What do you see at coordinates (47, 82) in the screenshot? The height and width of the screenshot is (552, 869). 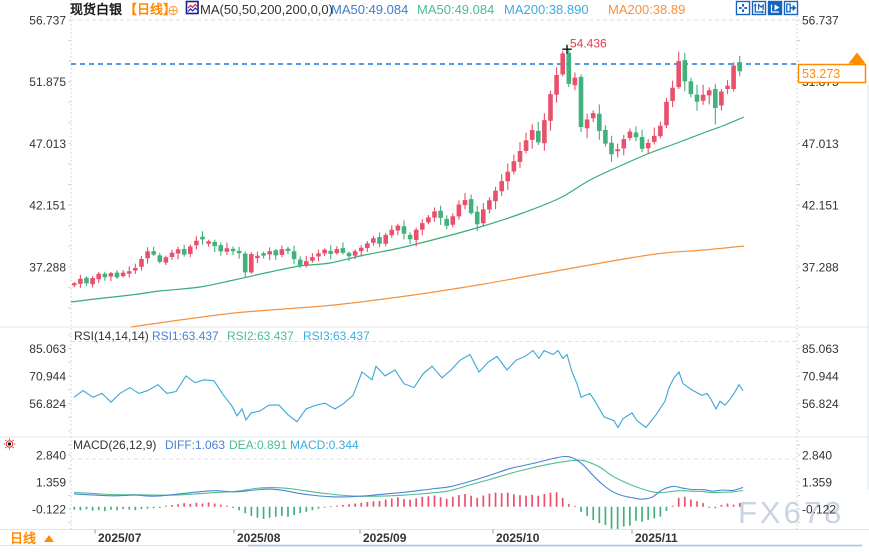 I see `svg-text: 51.875` at bounding box center [47, 82].